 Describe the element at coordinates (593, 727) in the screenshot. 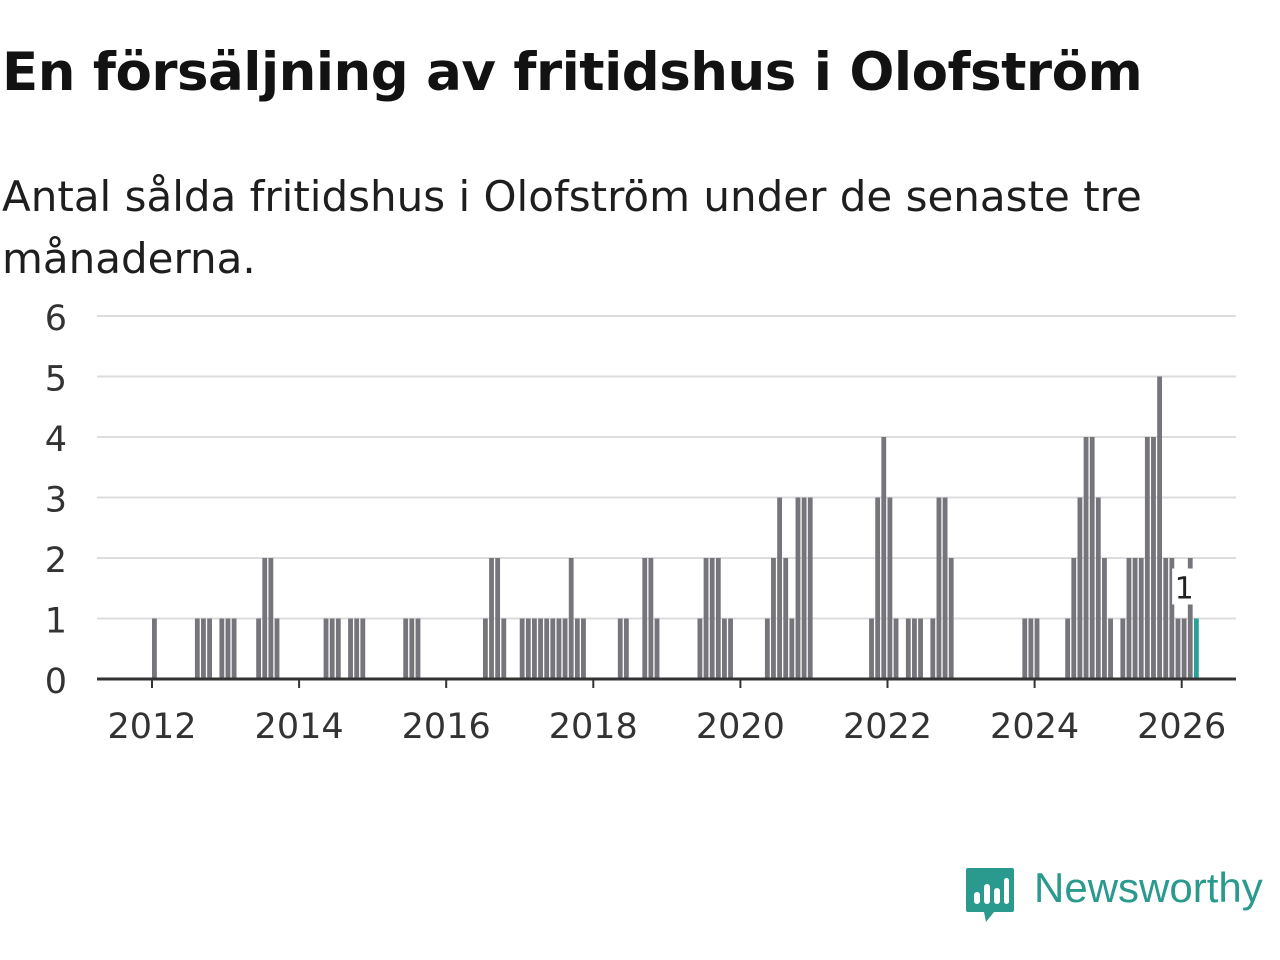

I see `x-tick-label: 2018` at that location.